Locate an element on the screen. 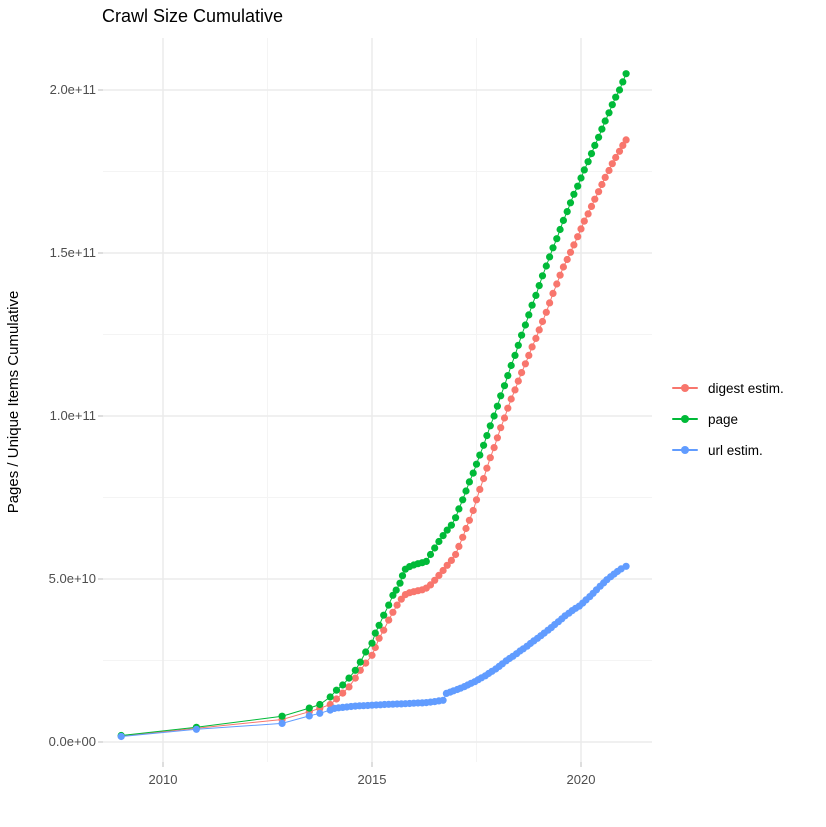 Image resolution: width=826 pixels, height=827 pixels. y-tick-label: 1.5e+11 is located at coordinates (72, 252).